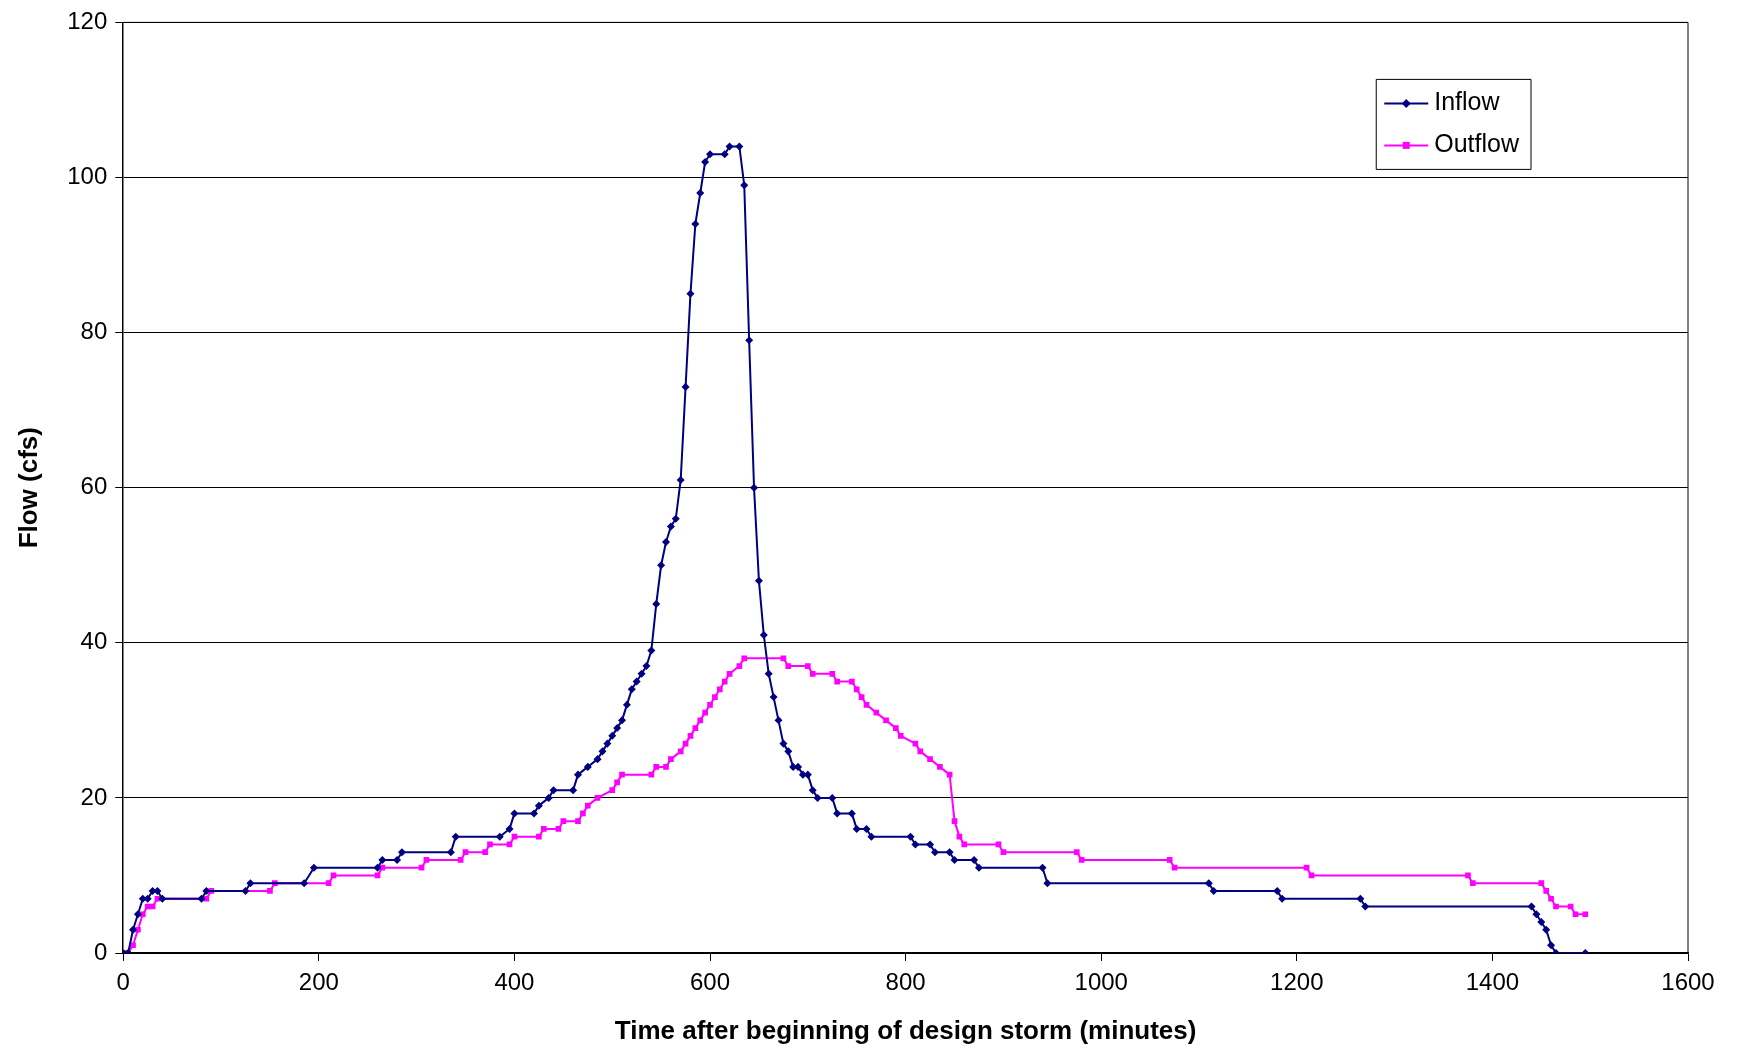 The width and height of the screenshot is (1743, 1061). I want to click on x-tick-label: 200, so click(318, 982).